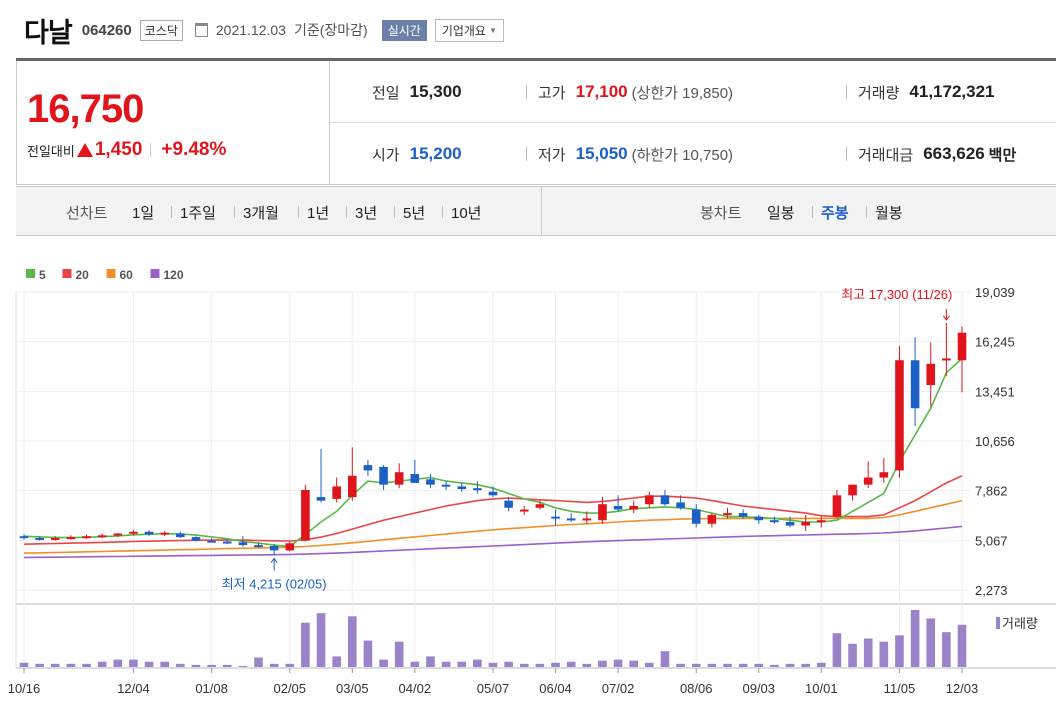 The image size is (1056, 713). Describe the element at coordinates (991, 491) in the screenshot. I see `y-tick-label: 7,862` at that location.